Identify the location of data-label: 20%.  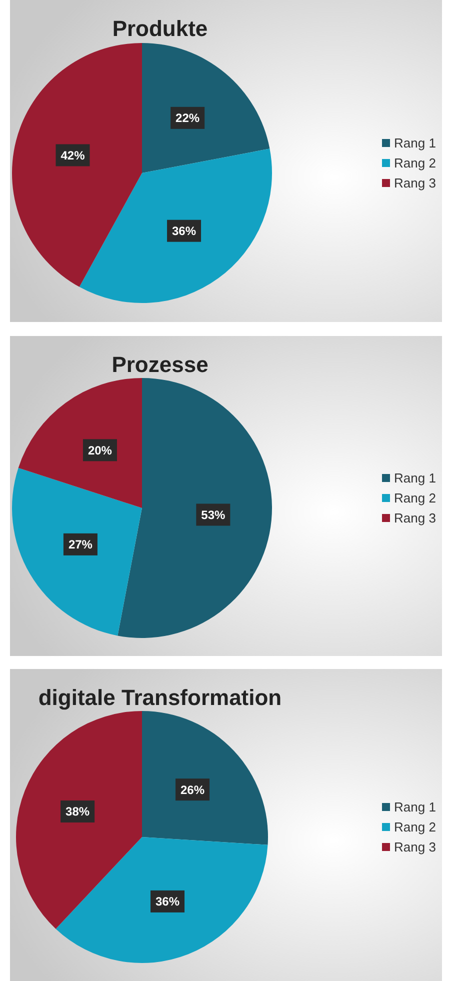
(100, 450).